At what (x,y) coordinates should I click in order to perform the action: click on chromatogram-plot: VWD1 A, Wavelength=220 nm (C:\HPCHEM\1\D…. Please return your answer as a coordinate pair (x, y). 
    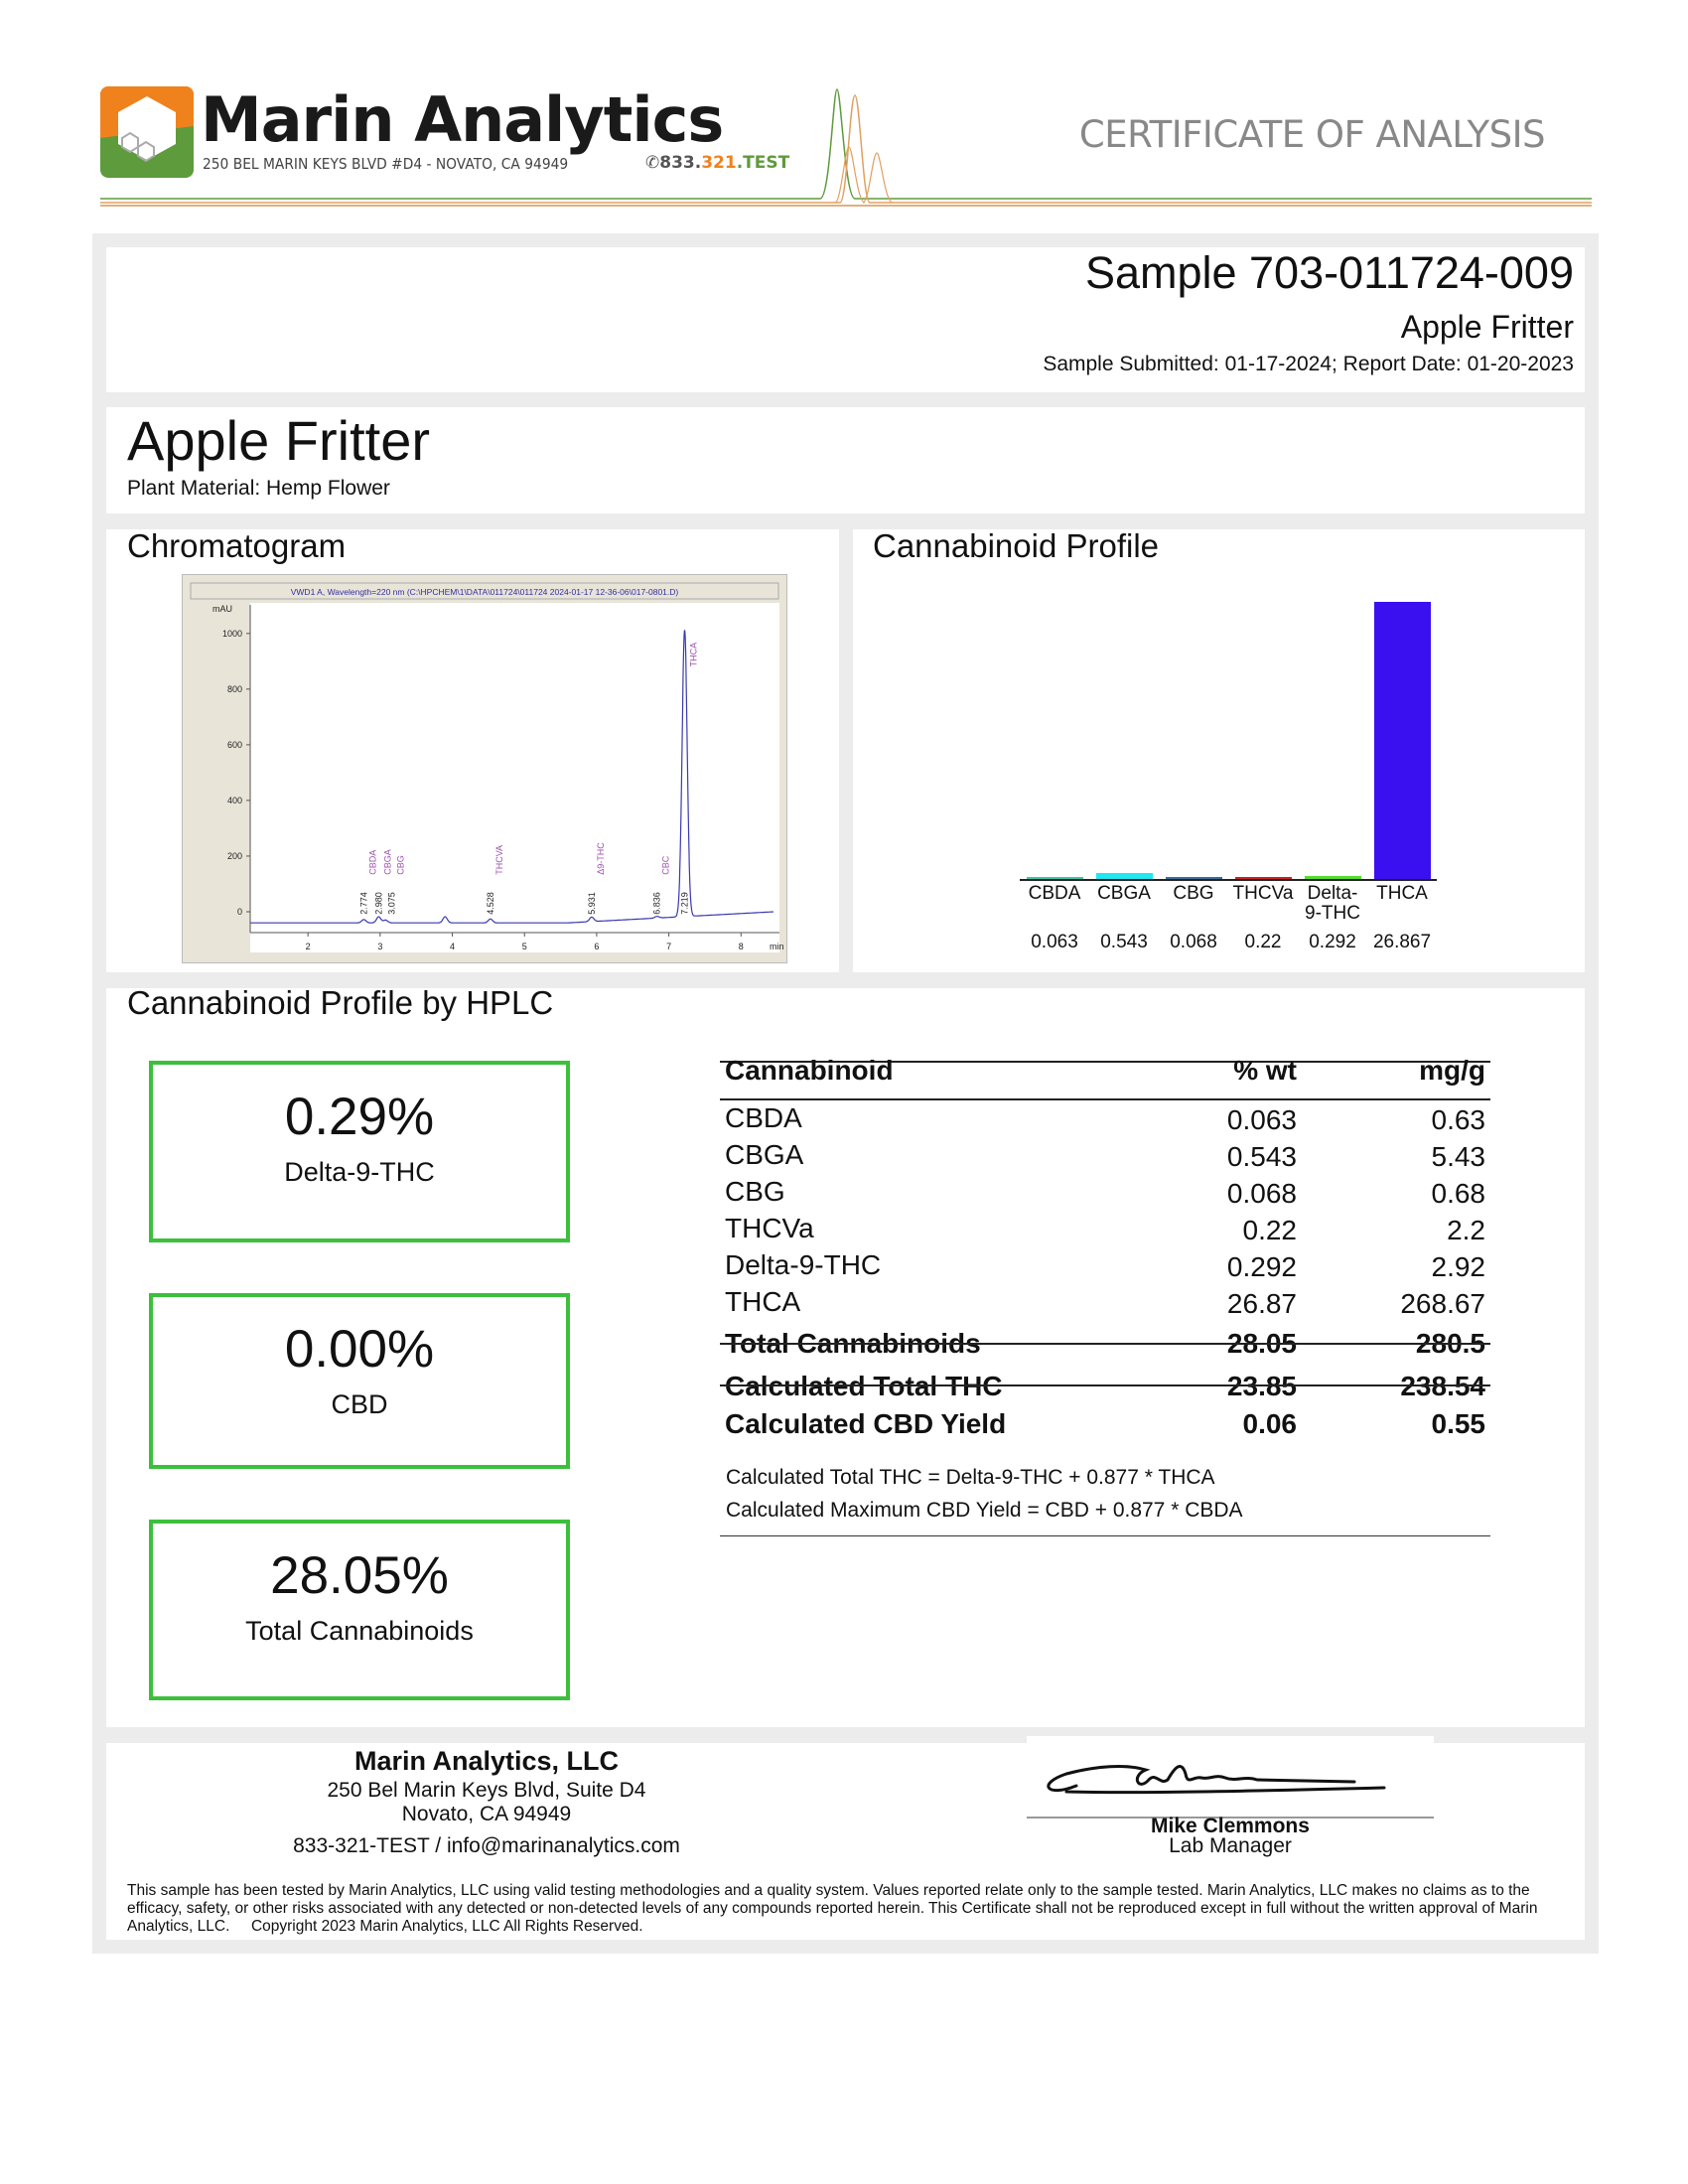
    Looking at the image, I should click on (487, 767).